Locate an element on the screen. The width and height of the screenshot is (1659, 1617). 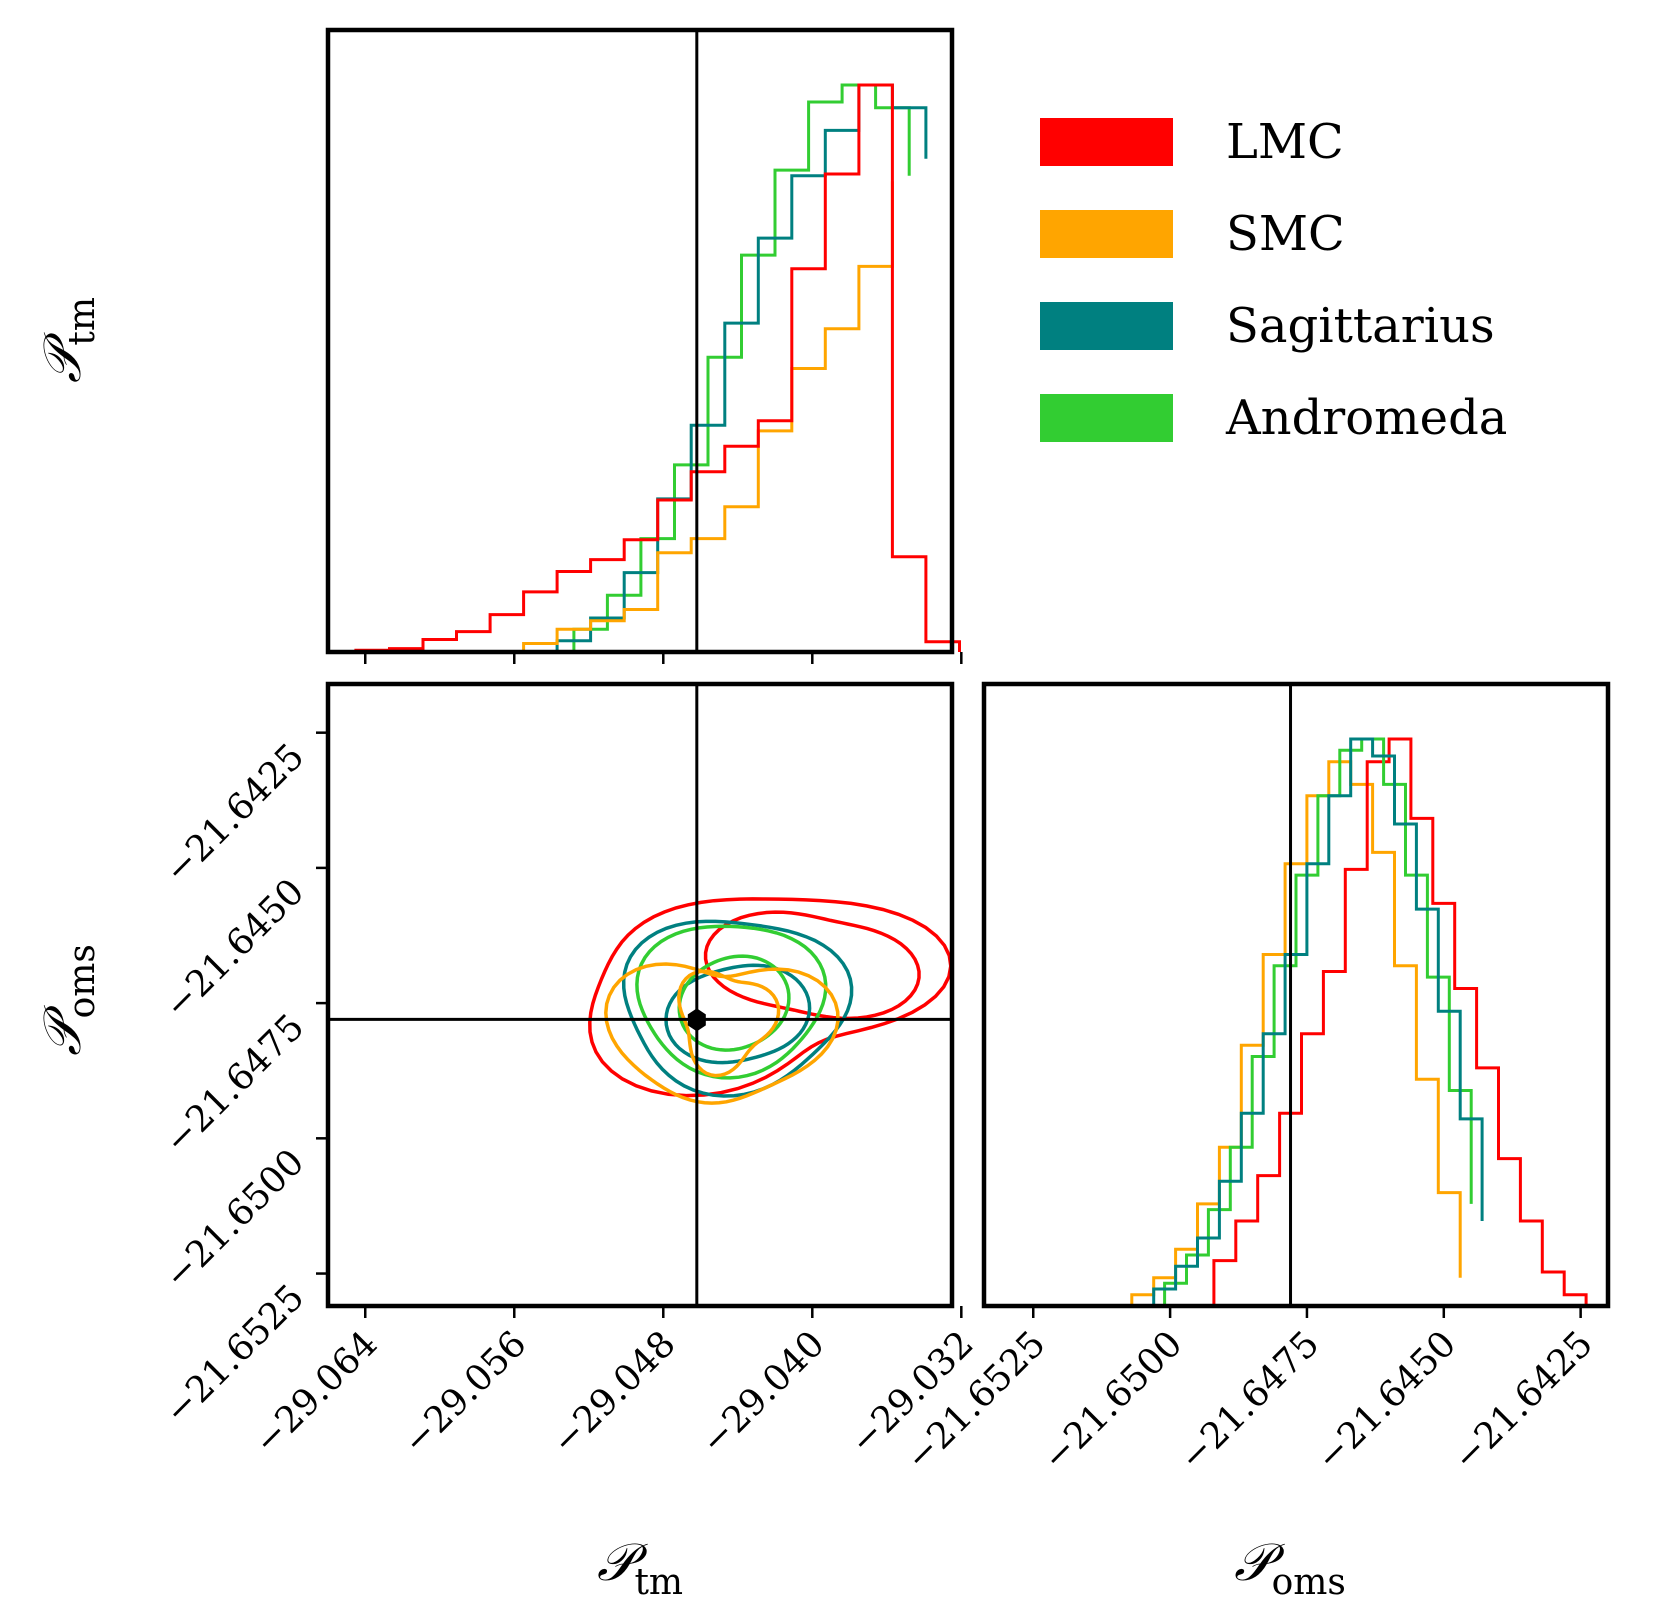
tm-histogram-sagittarius is located at coordinates (741, 367).